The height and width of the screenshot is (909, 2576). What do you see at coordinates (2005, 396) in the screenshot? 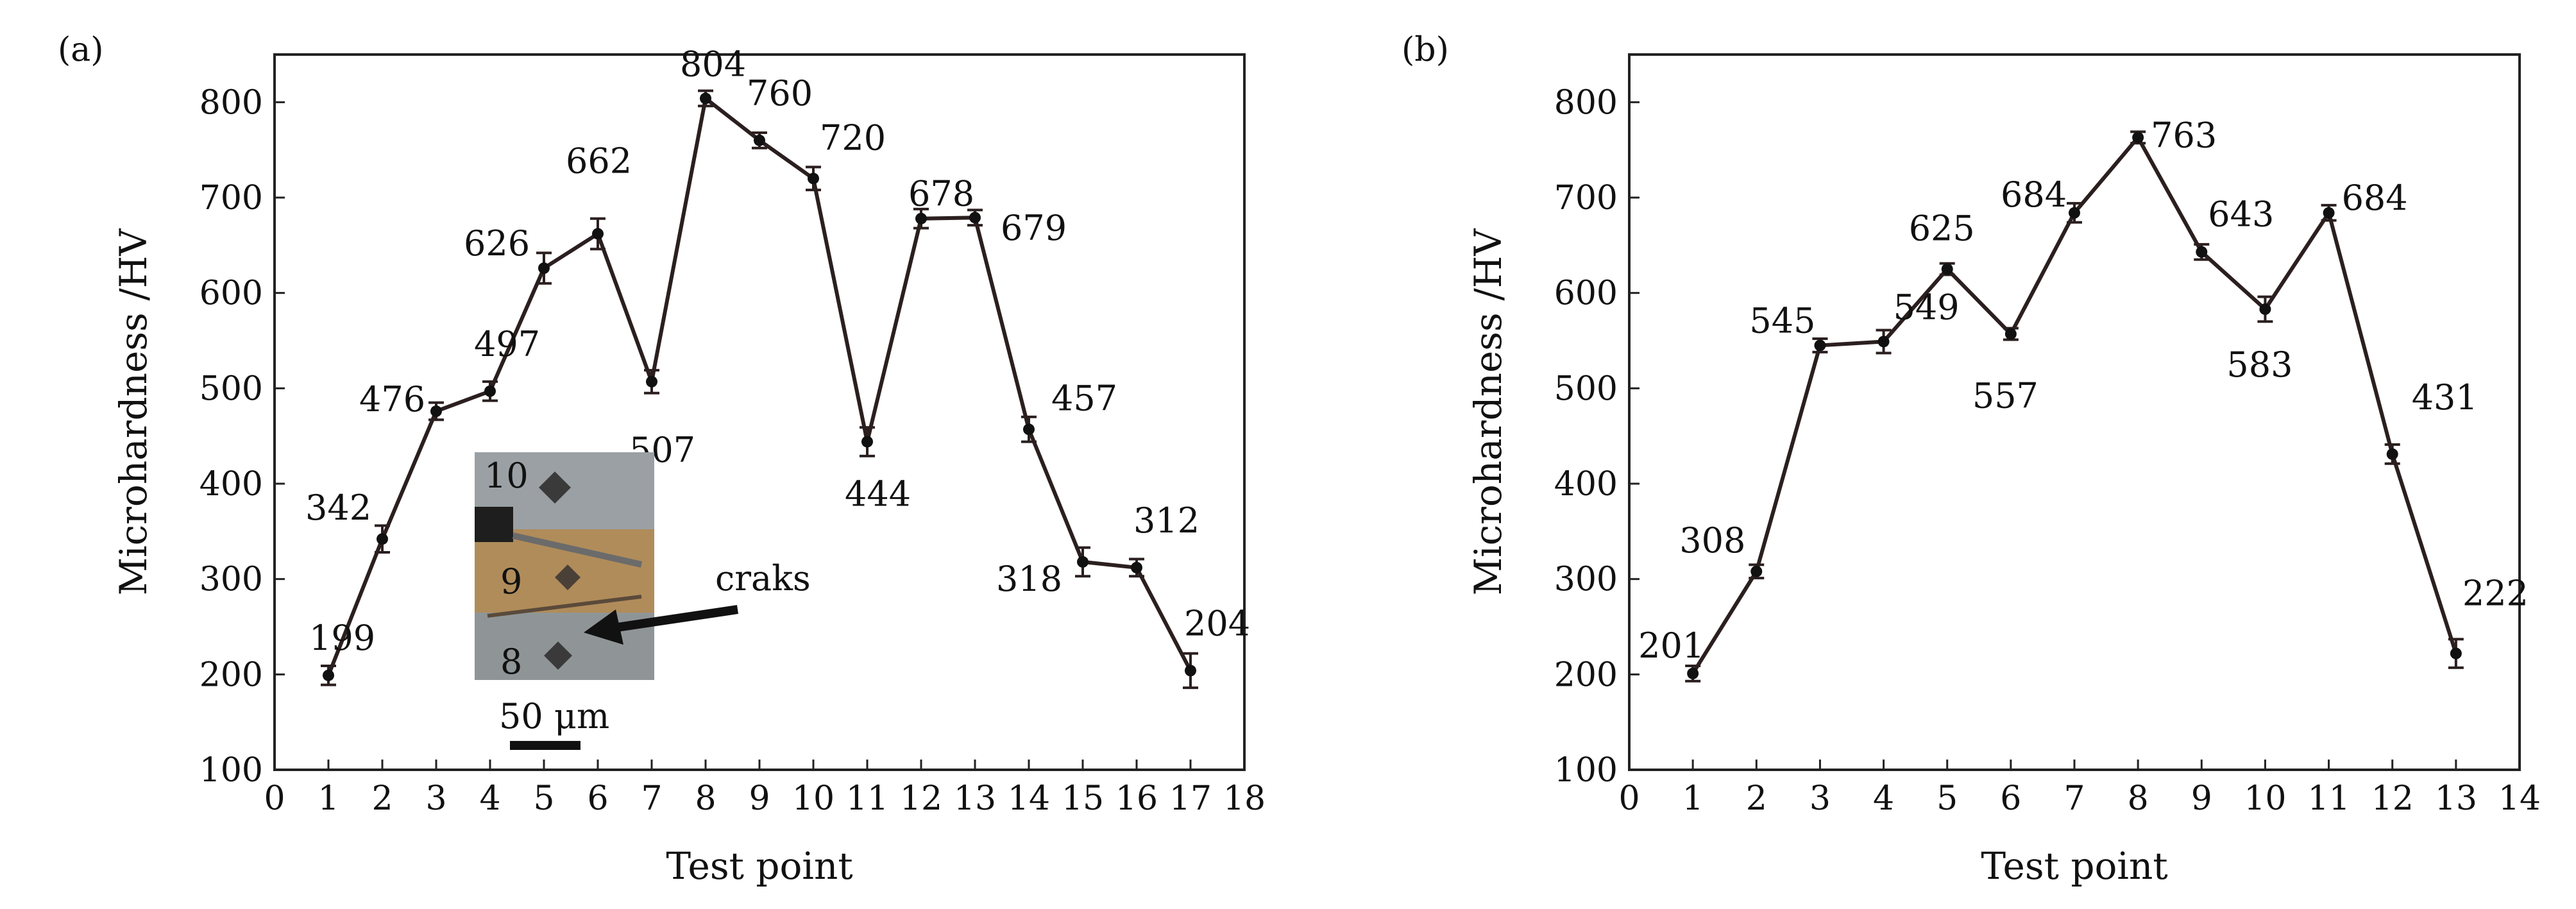
I see `data-label: 557` at bounding box center [2005, 396].